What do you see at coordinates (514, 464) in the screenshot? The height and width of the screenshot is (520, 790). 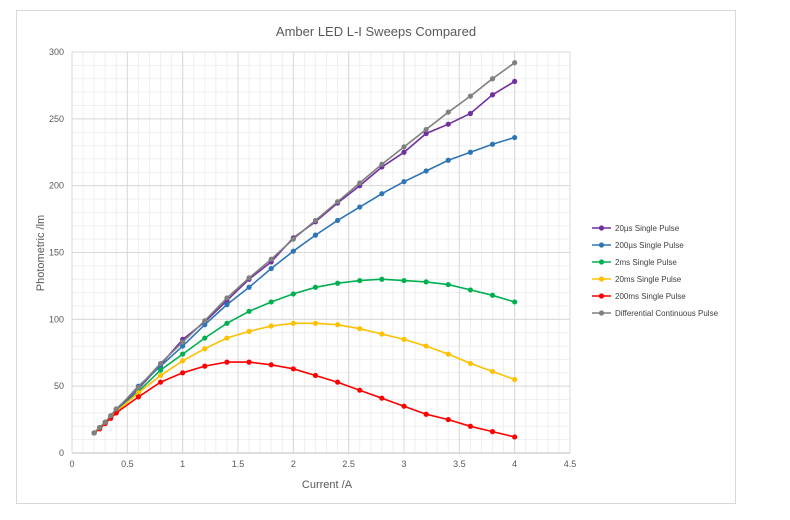 I see `x-tick-label: 4` at bounding box center [514, 464].